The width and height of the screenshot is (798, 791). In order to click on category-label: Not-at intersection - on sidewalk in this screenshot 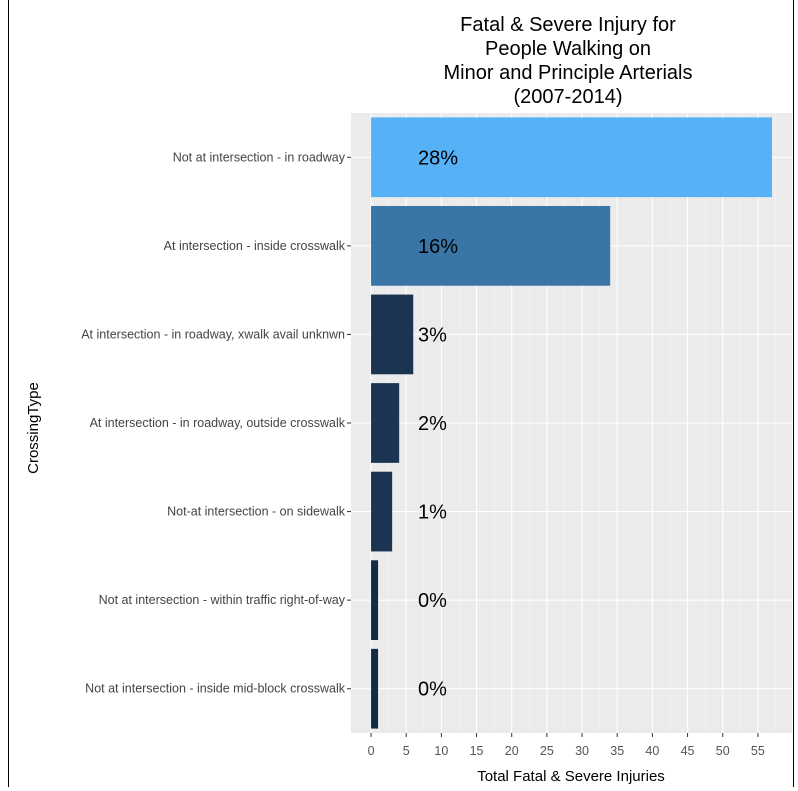, I will do `click(256, 512)`.